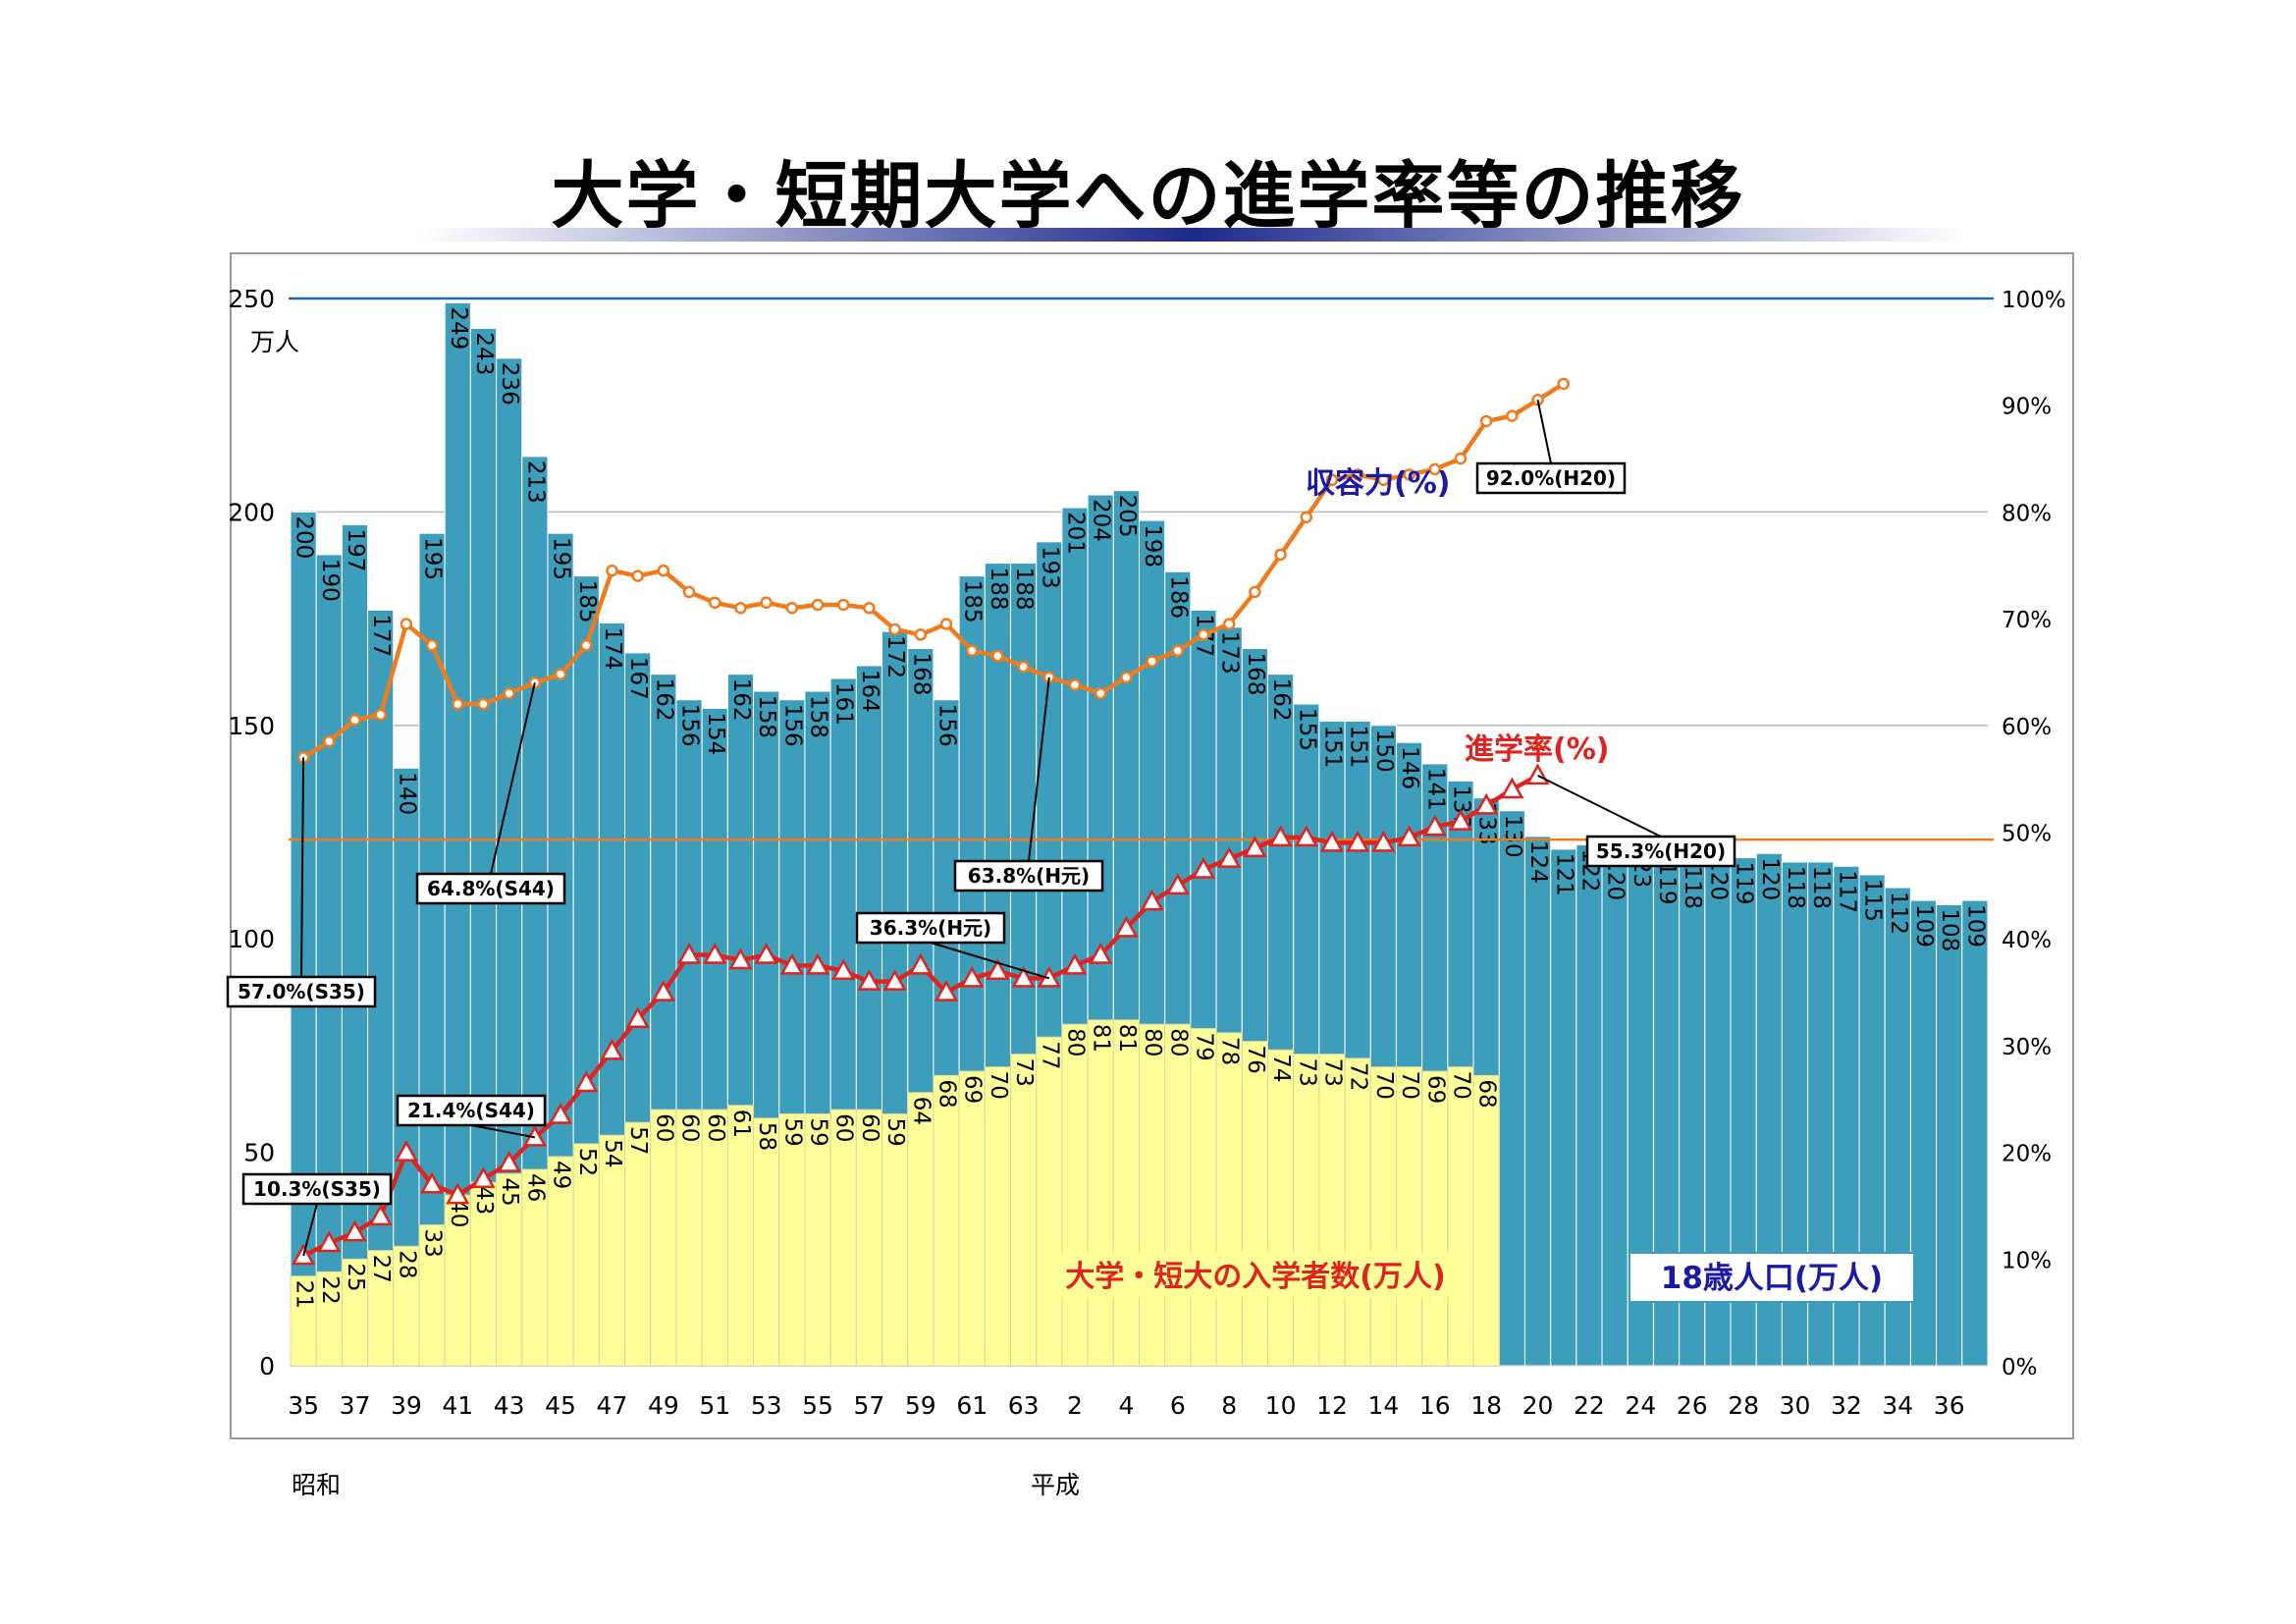 Image resolution: width=2296 pixels, height=1624 pixels. What do you see at coordinates (1024, 1072) in the screenshot?
I see `entrants-value-label: 73` at bounding box center [1024, 1072].